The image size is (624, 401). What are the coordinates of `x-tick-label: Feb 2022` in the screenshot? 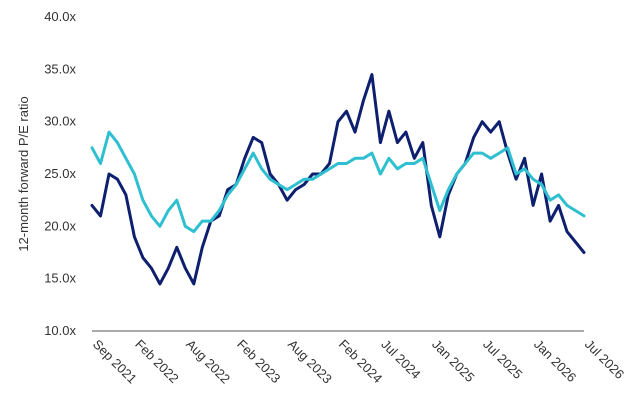 It's located at (156, 361).